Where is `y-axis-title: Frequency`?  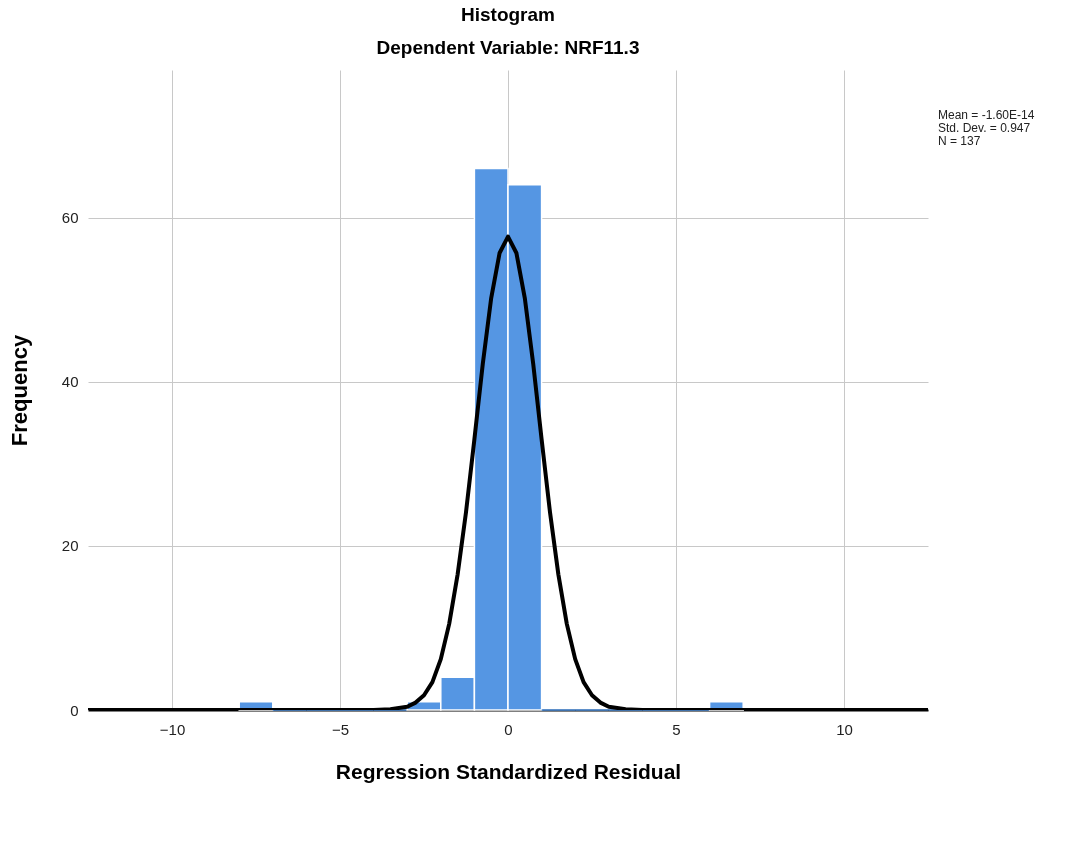
y-axis-title: Frequency is located at coordinates (19, 390).